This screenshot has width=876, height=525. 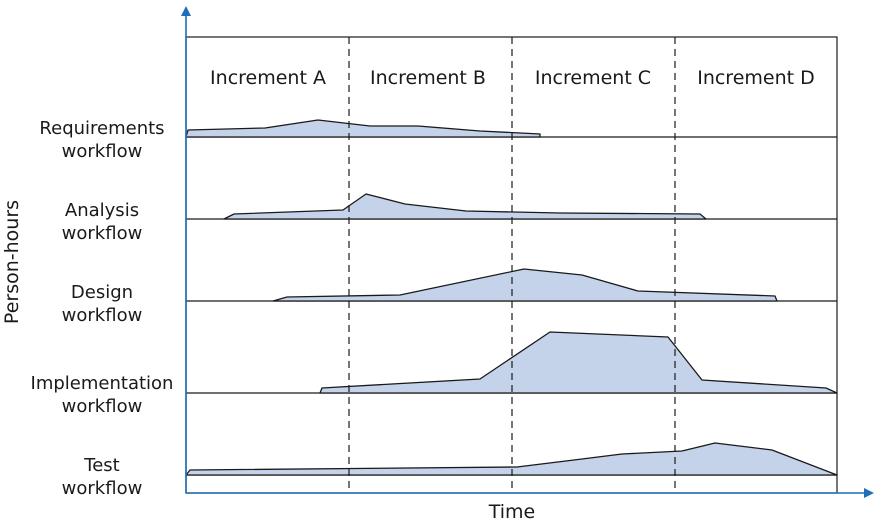 I want to click on requirements-label-line1: Requirements, so click(x=101, y=128).